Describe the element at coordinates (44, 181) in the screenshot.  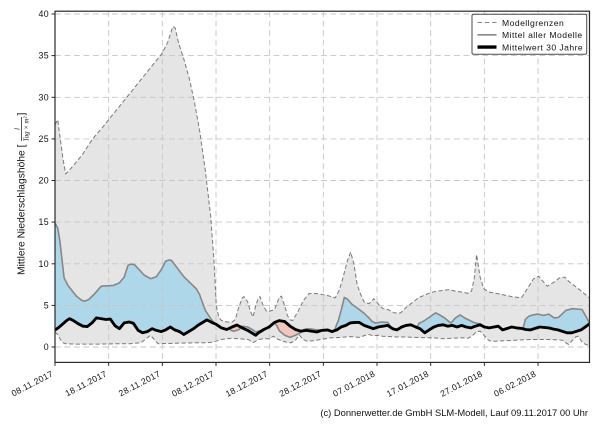
I see `svg-text: 20` at that location.